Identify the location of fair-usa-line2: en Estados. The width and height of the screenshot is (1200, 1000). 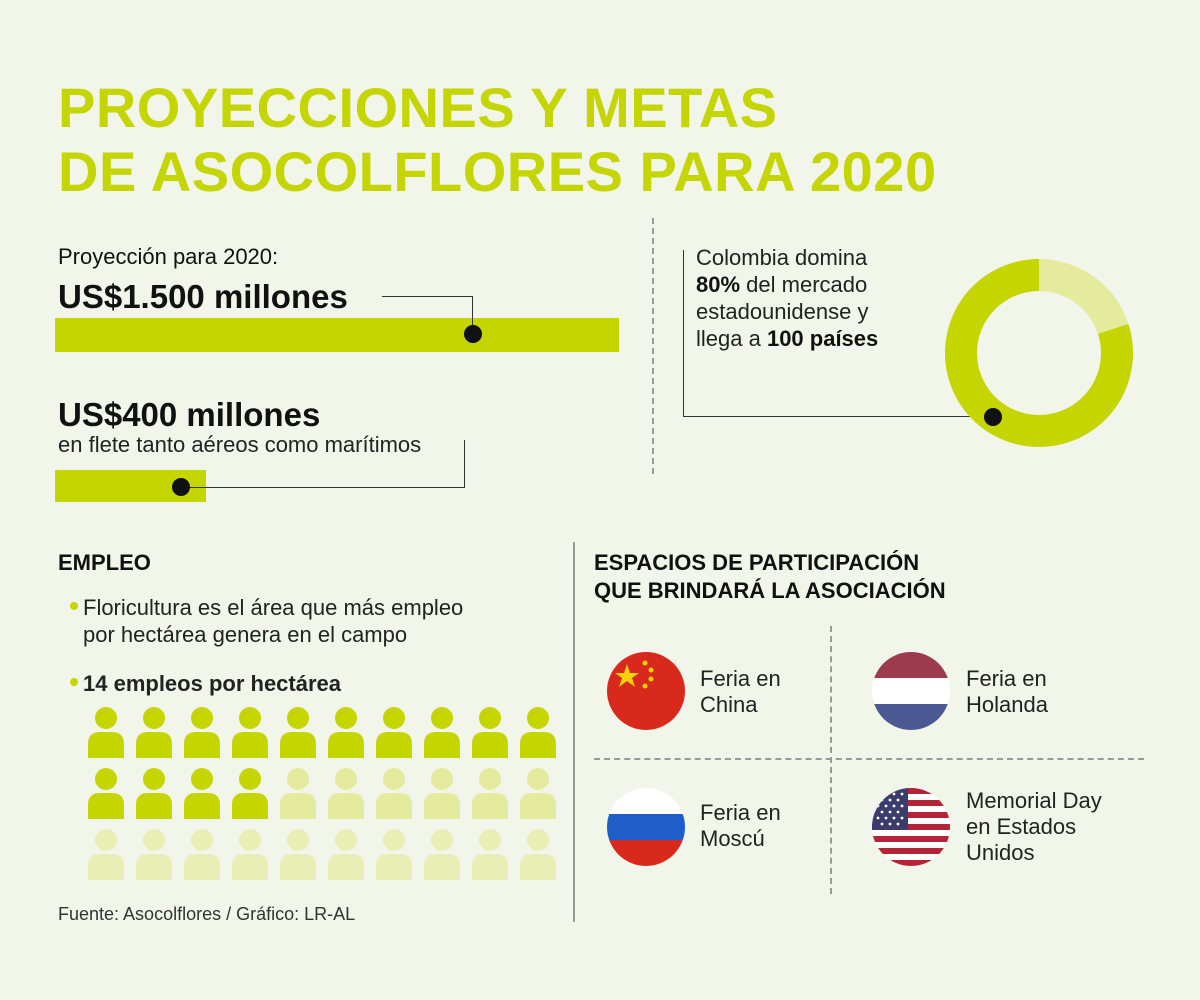
(1021, 826).